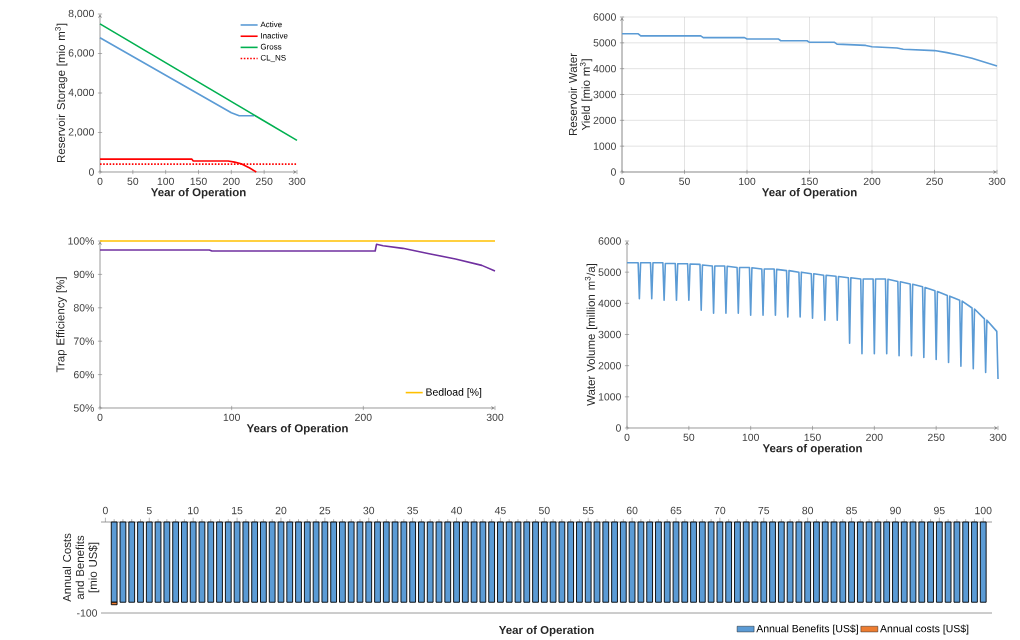 The height and width of the screenshot is (640, 1020). Describe the element at coordinates (895, 510) in the screenshot. I see `x-tick-label: 90` at that location.